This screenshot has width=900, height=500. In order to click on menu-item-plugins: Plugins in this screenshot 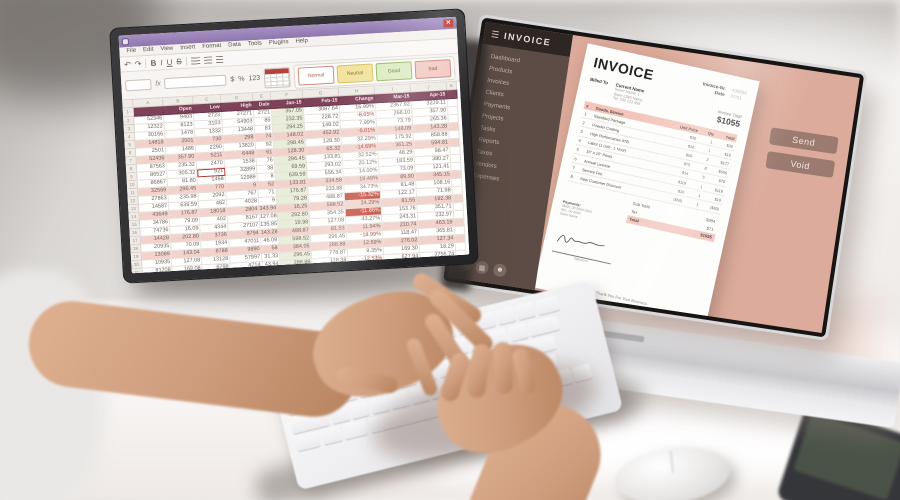, I will do `click(278, 43)`.